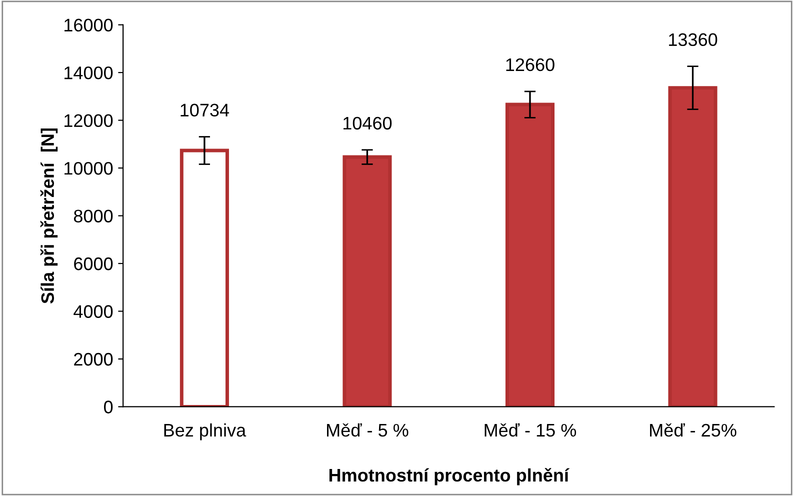 The height and width of the screenshot is (496, 794). What do you see at coordinates (368, 123) in the screenshot?
I see `data-label: 10460` at bounding box center [368, 123].